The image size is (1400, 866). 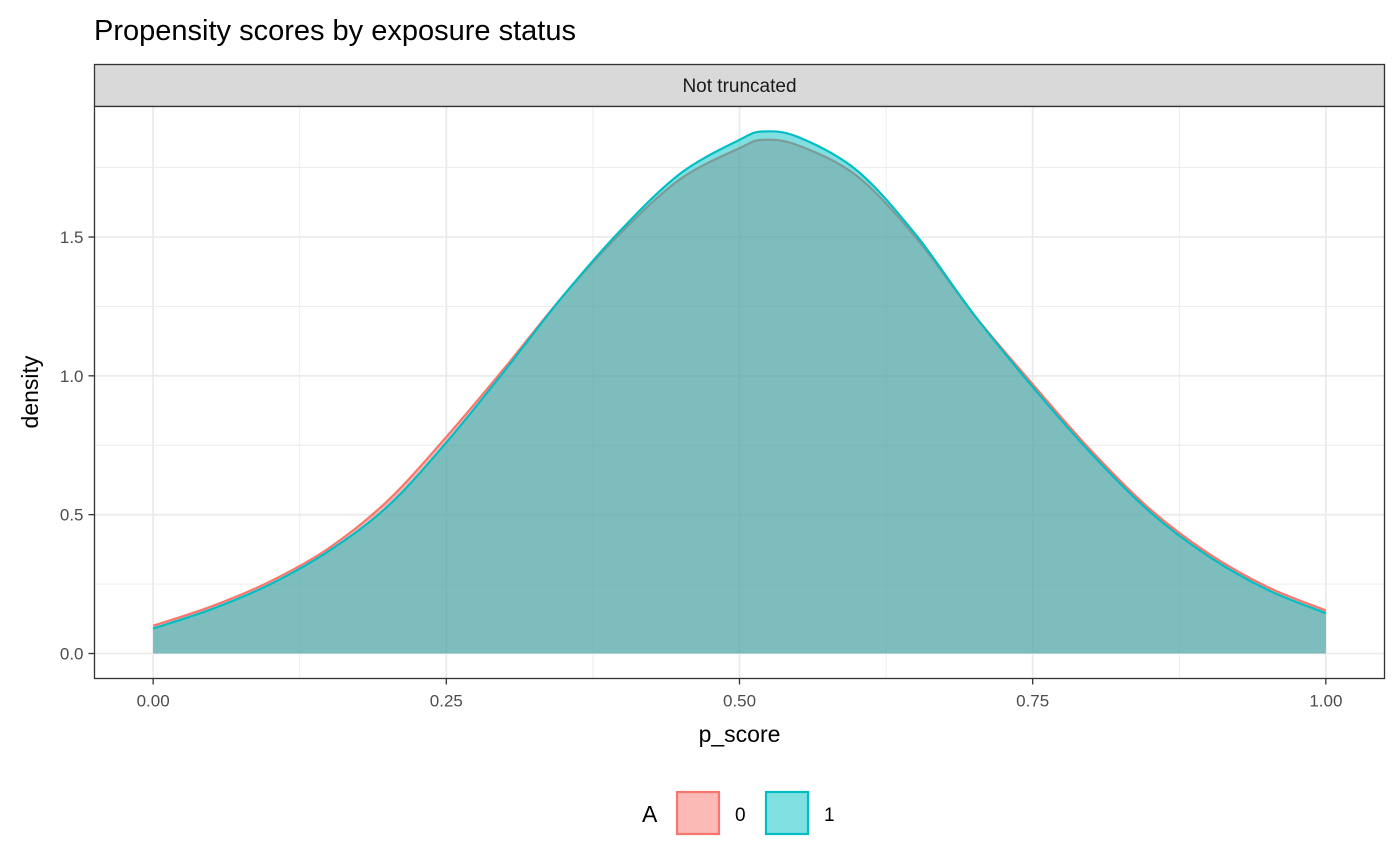 What do you see at coordinates (1032, 701) in the screenshot?
I see `x-tick-label: 0.75` at bounding box center [1032, 701].